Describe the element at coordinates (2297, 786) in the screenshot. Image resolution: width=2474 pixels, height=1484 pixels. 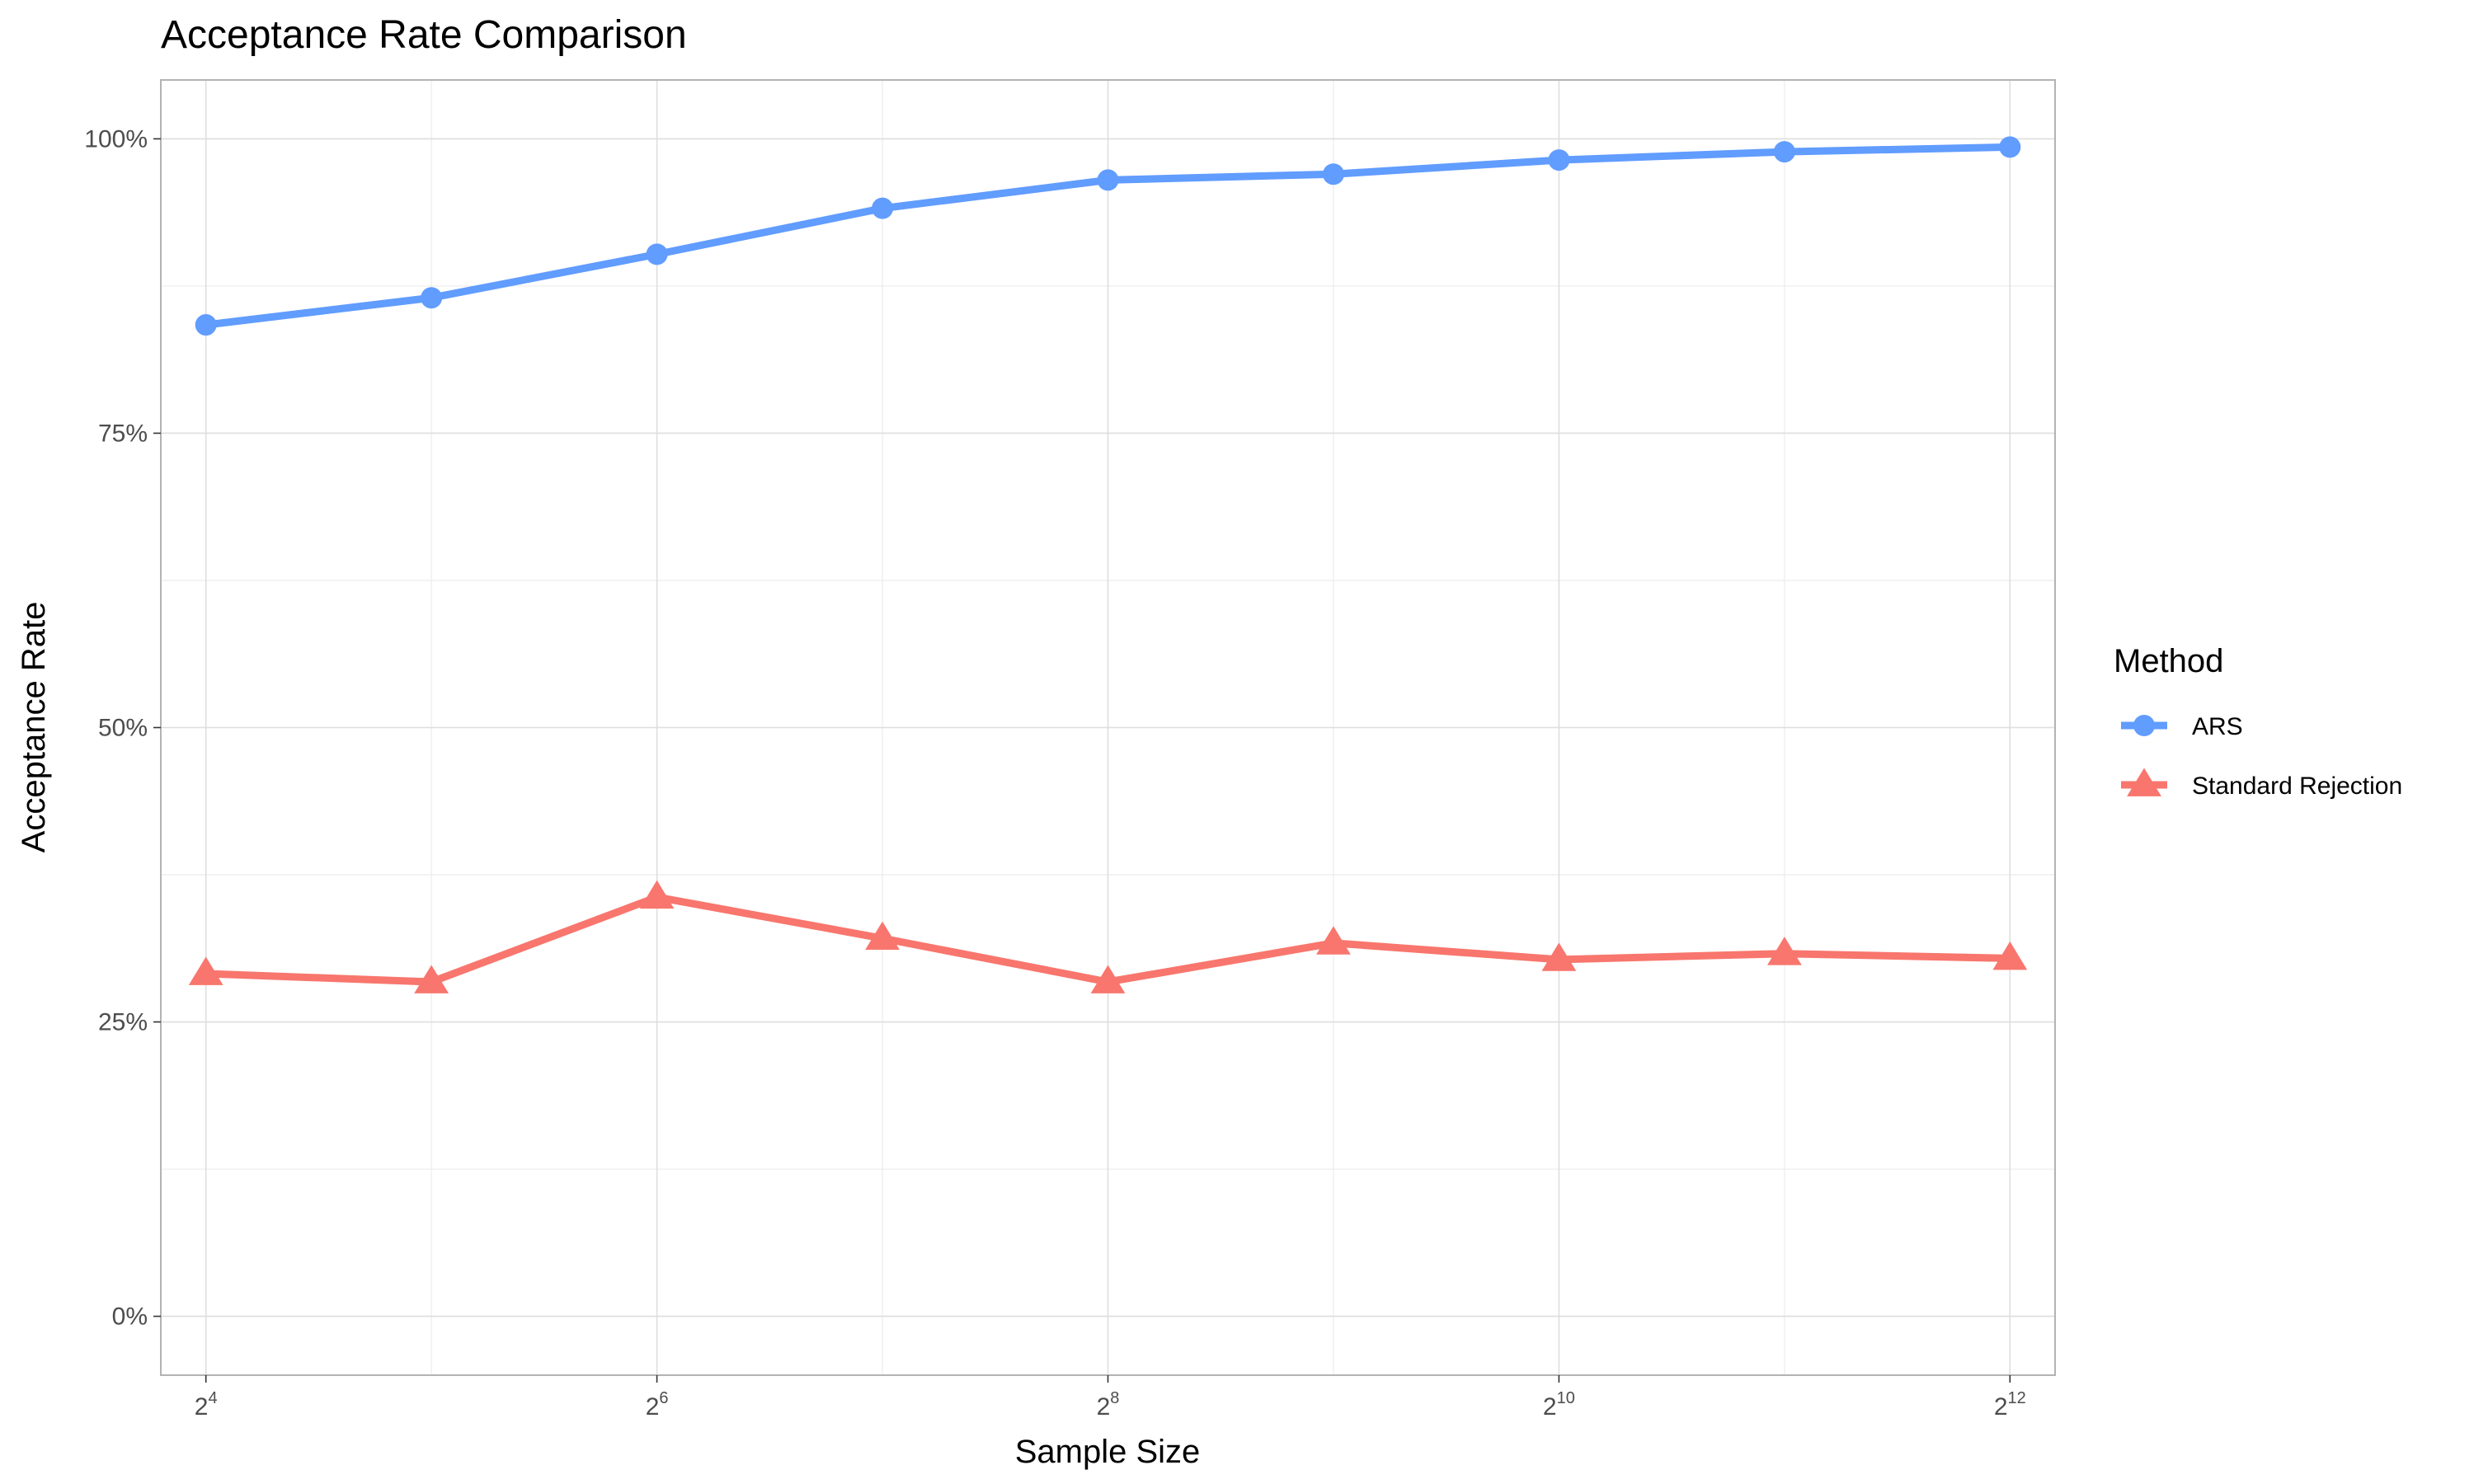
I see `legend-label: Standard Rejection` at that location.